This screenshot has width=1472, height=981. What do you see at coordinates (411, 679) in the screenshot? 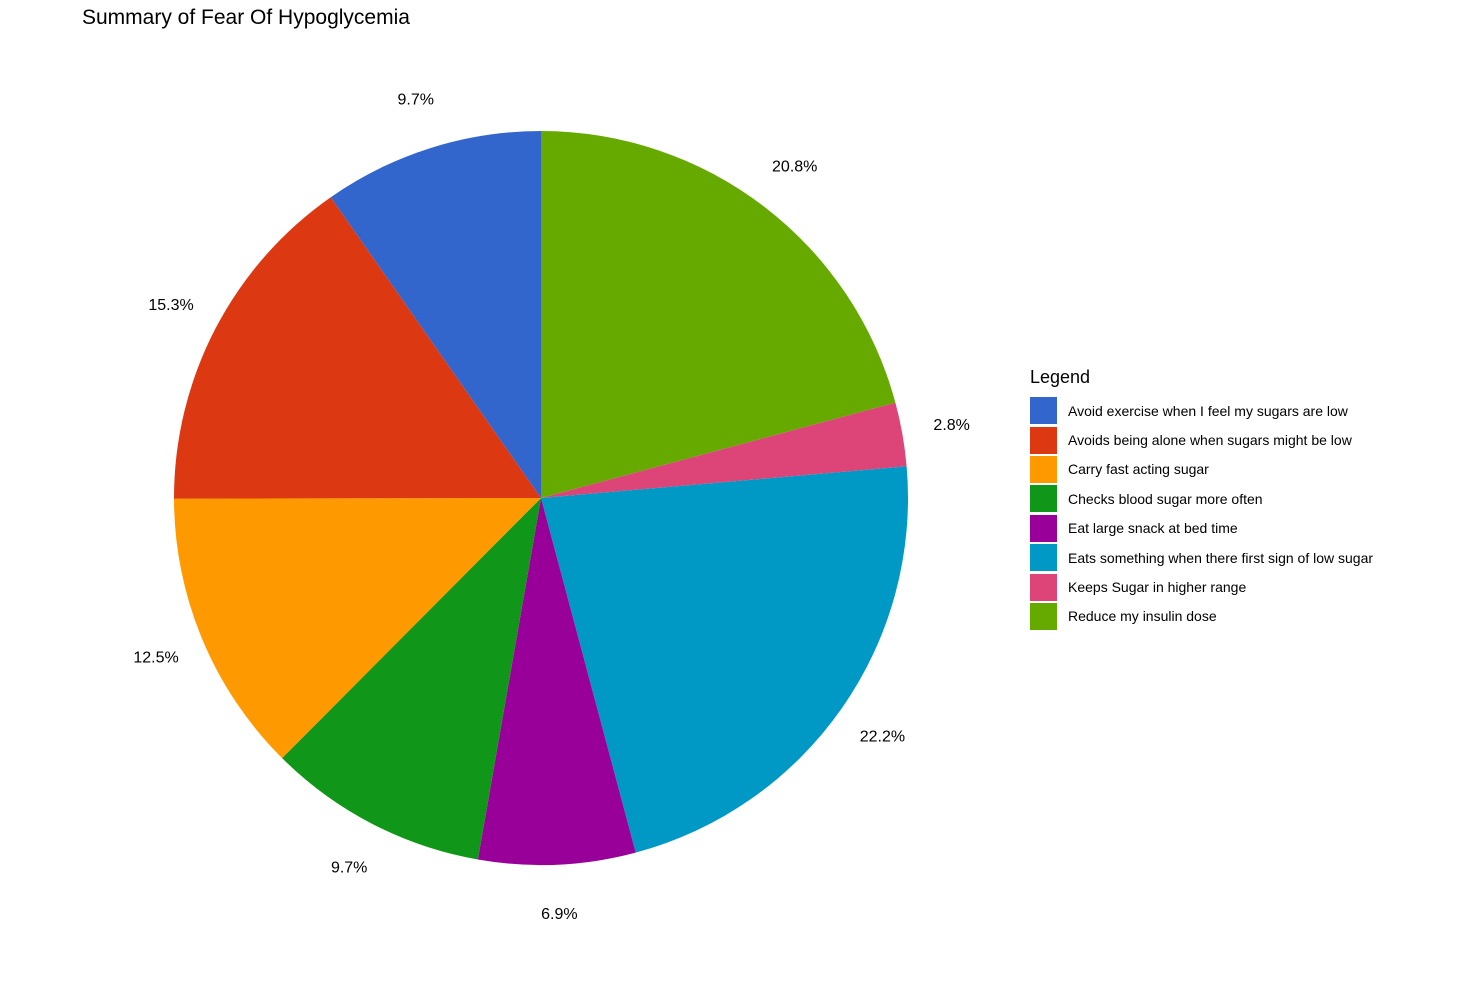
I see `pie-slice-checks-blood-sugar-more-often` at bounding box center [411, 679].